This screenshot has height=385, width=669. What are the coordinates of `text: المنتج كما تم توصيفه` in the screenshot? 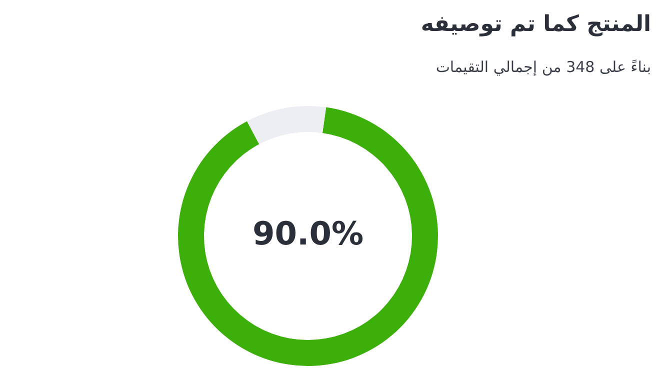 It's located at (535, 24).